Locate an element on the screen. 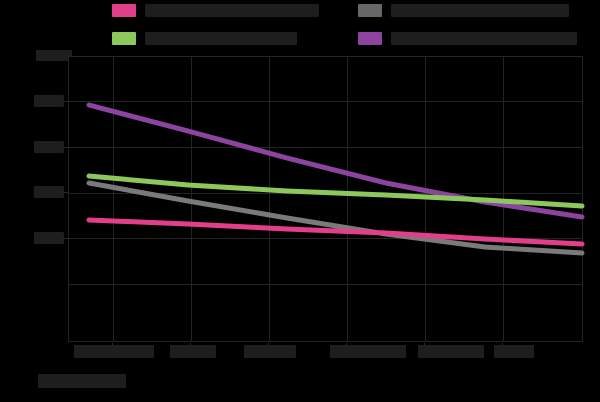 The image size is (600, 402). x-axis-title is located at coordinates (82, 381).